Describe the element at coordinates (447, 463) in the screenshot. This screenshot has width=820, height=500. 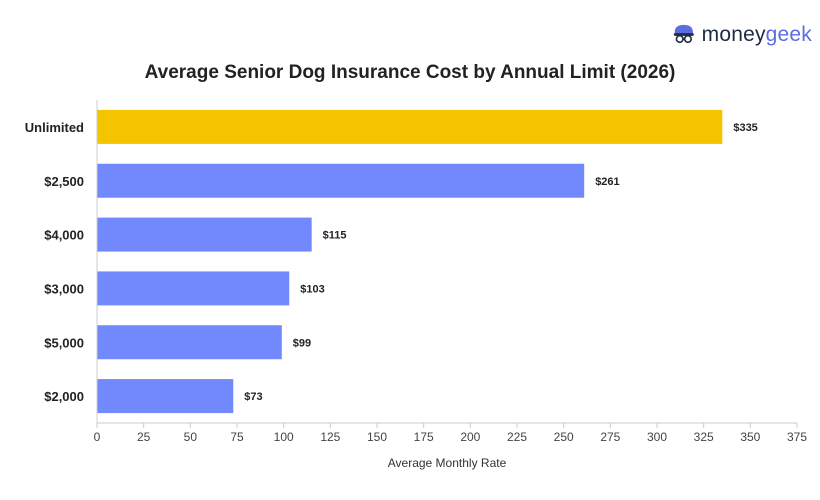
I see `x-axis-label: Average Monthly Rate` at that location.